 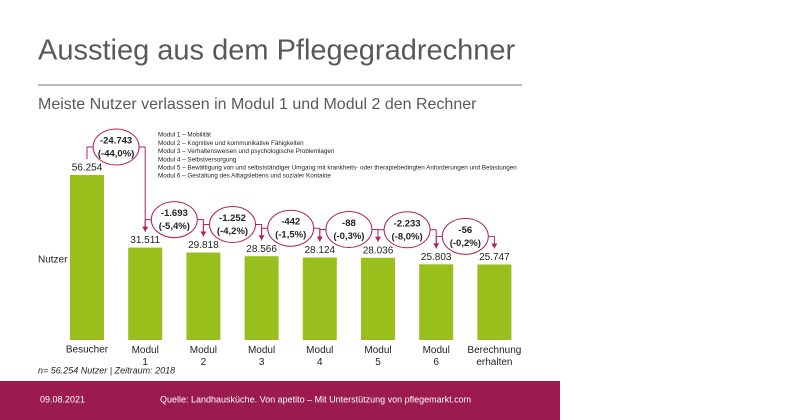 I want to click on x-tick-label: Berechnung erhalten, so click(x=494, y=356).